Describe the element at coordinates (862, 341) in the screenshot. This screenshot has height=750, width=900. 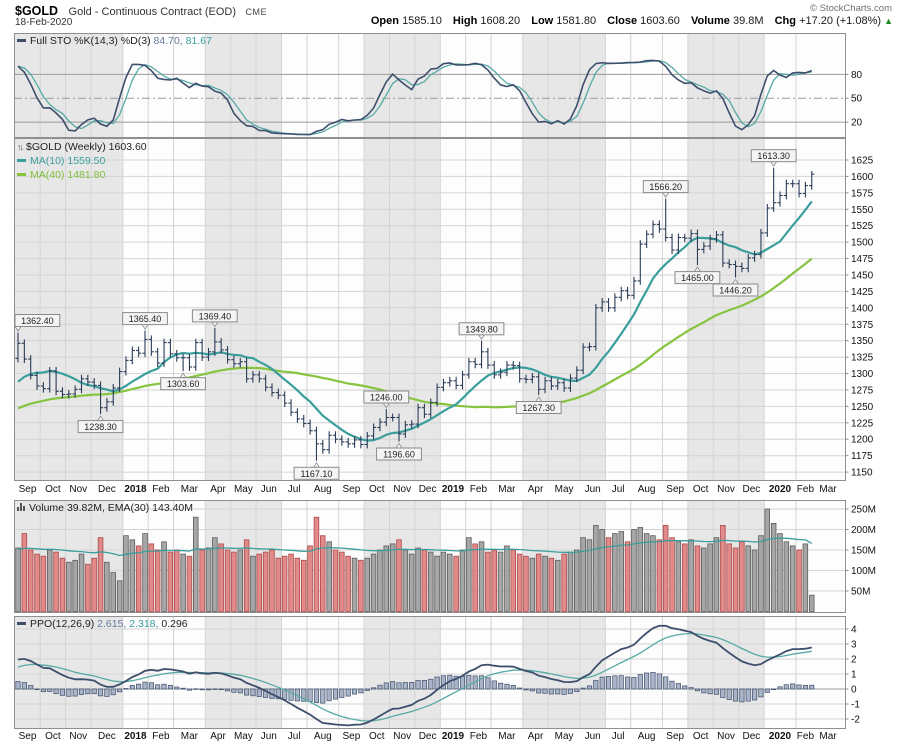
I see `svg-text: 1350` at that location.